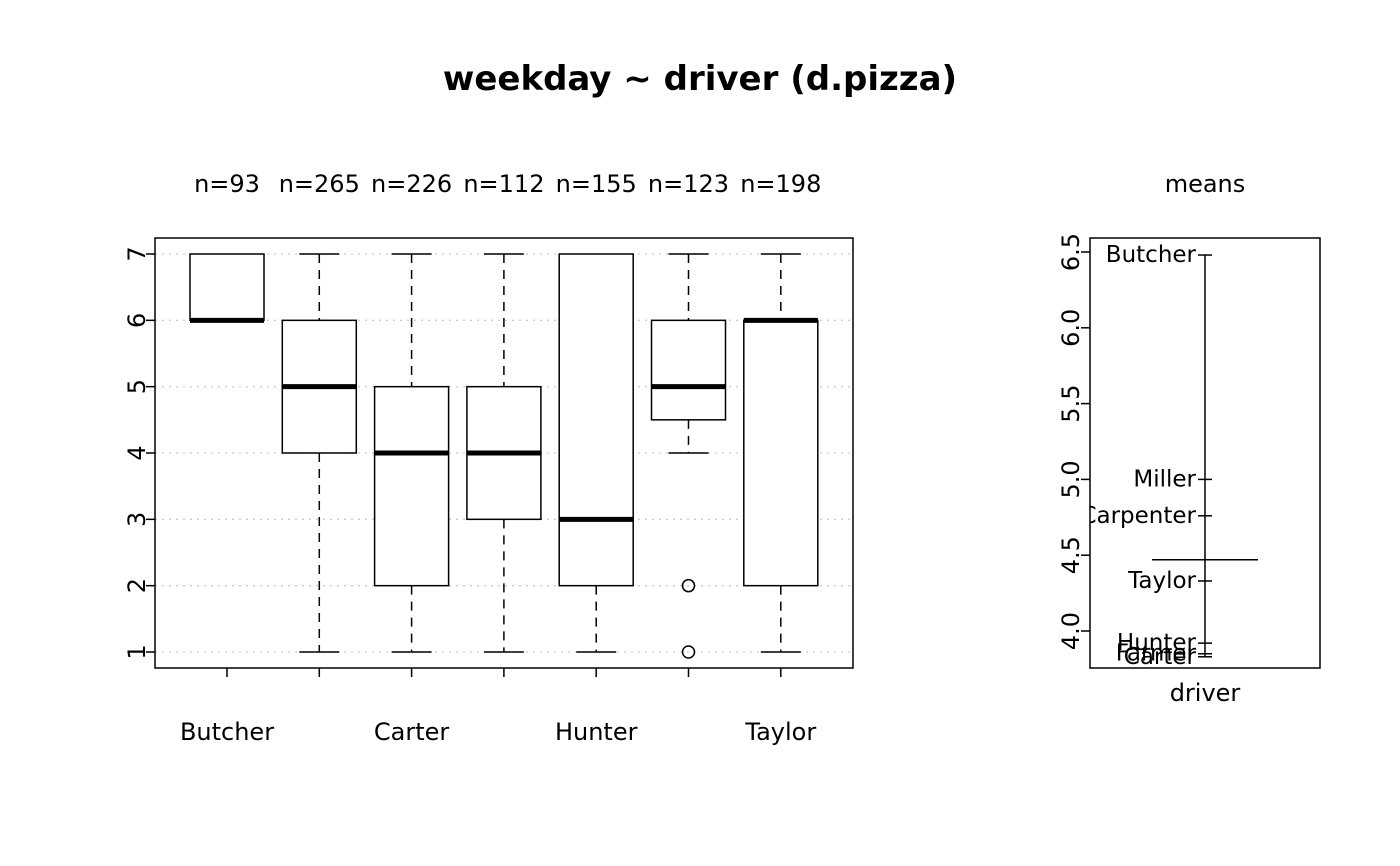 This screenshot has width=1400, height=866. What do you see at coordinates (1071, 404) in the screenshot?
I see `y-tick-label: 5.5` at bounding box center [1071, 404].